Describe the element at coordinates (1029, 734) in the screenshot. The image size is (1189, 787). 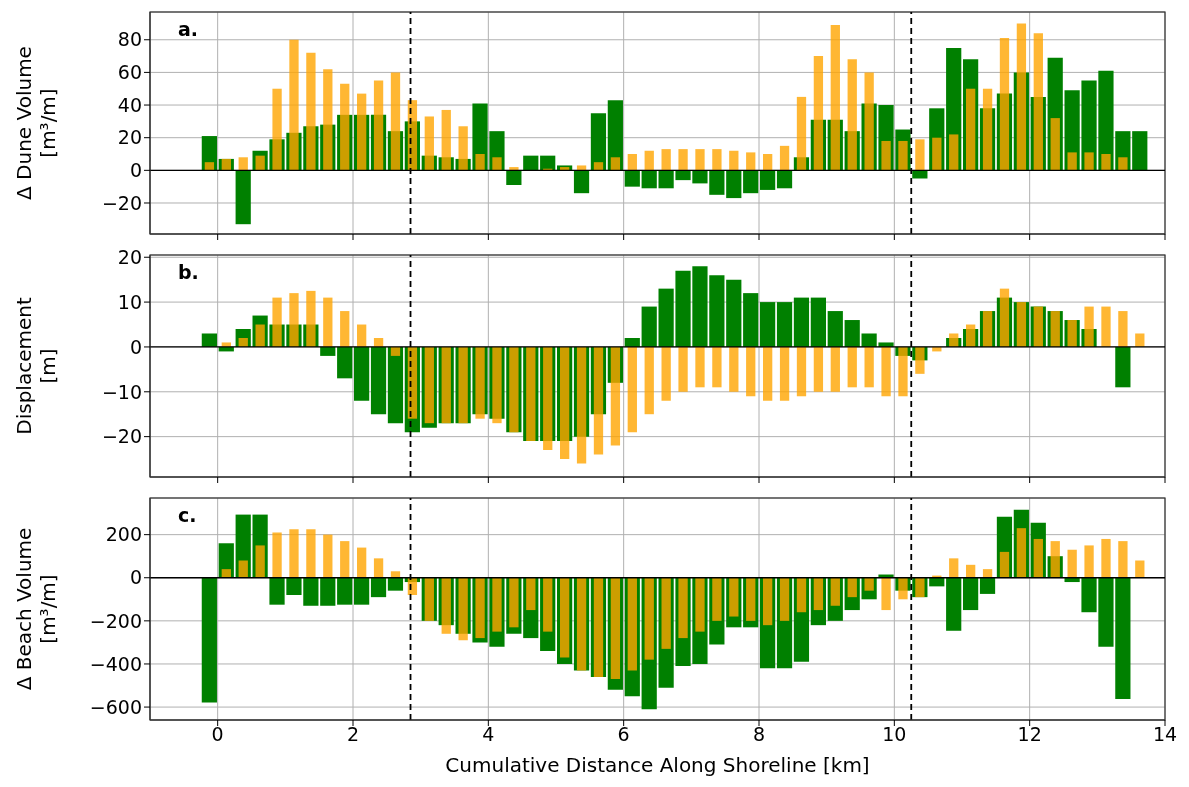
I see `x-tick-label: 12` at that location.